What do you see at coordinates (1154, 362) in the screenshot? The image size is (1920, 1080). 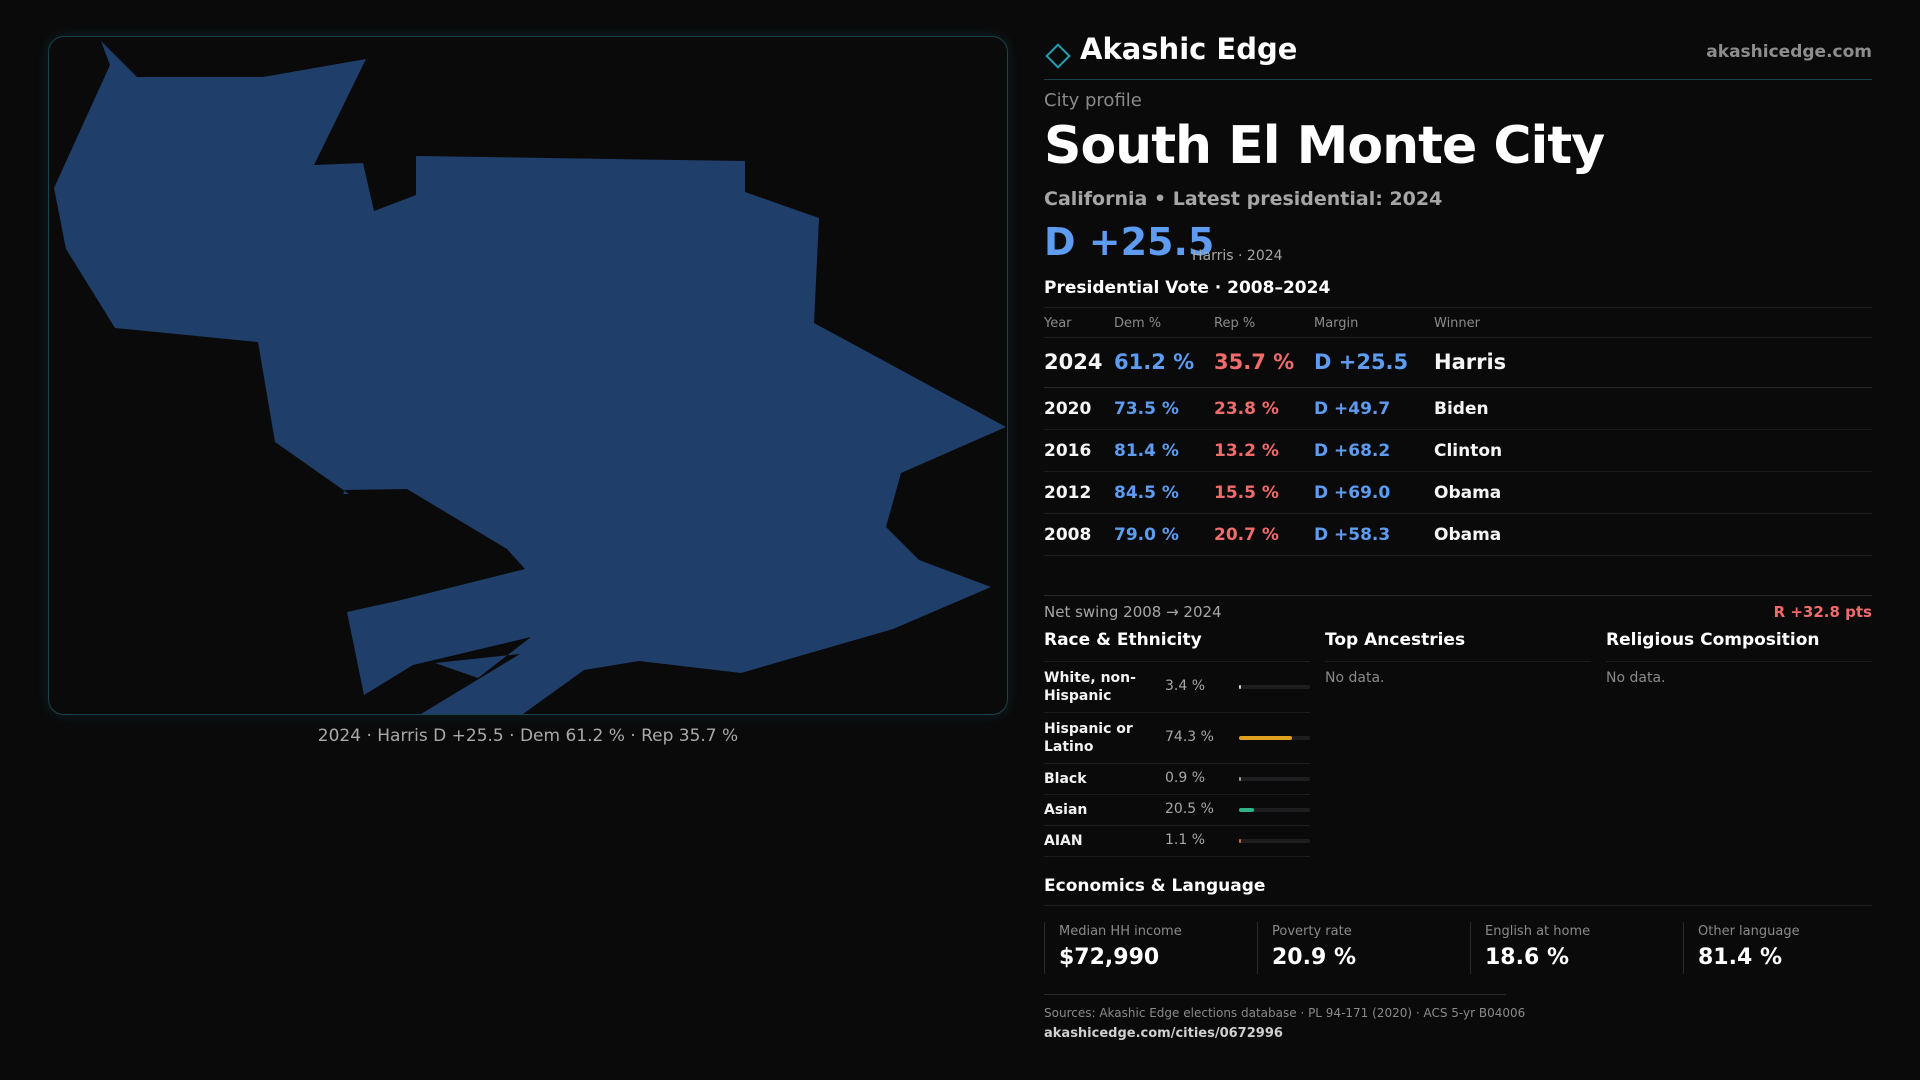 I see `cell-dem: 61.2 %` at bounding box center [1154, 362].